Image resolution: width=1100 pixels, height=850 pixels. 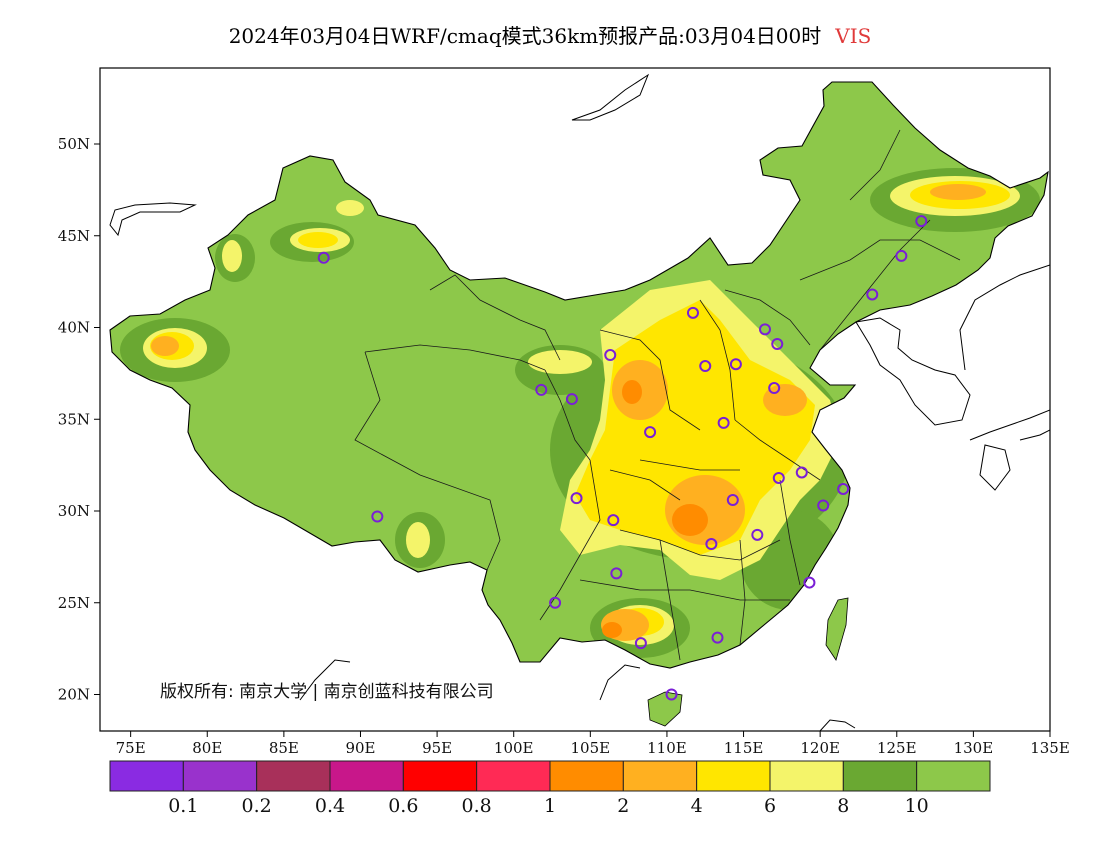 What do you see at coordinates (897, 748) in the screenshot?
I see `lon-label: 125E` at bounding box center [897, 748].